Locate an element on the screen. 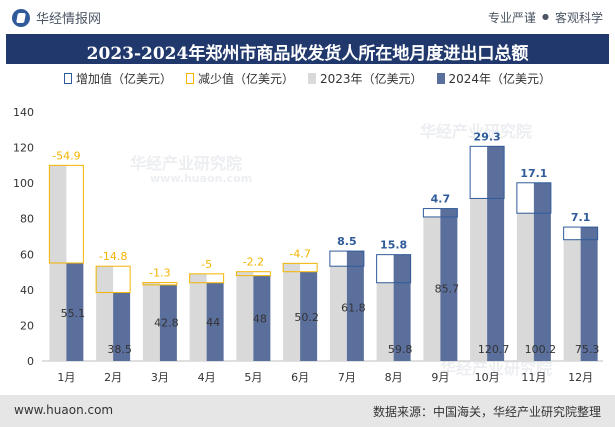 This screenshot has width=615, height=427. y-tick-label: 60 is located at coordinates (27, 254).